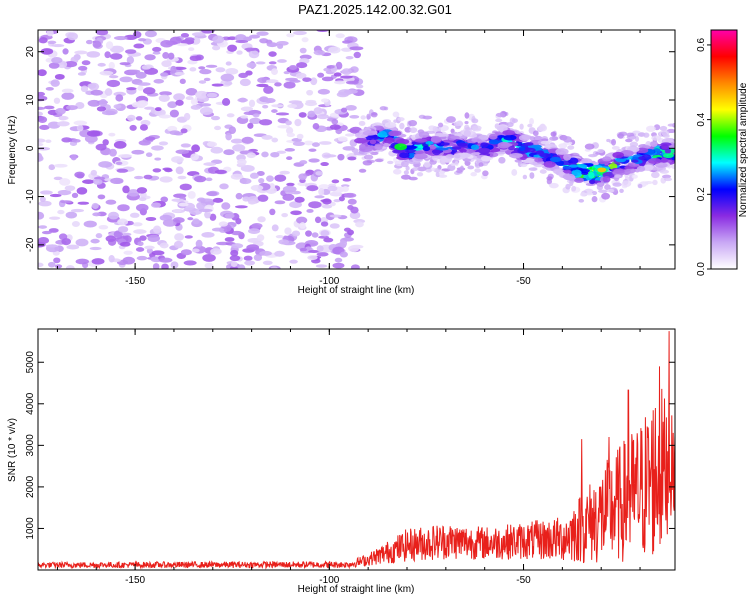 This screenshot has width=750, height=600. What do you see at coordinates (356, 589) in the screenshot?
I see `bottom-x-axis-label: Height of straight line (km)` at bounding box center [356, 589].